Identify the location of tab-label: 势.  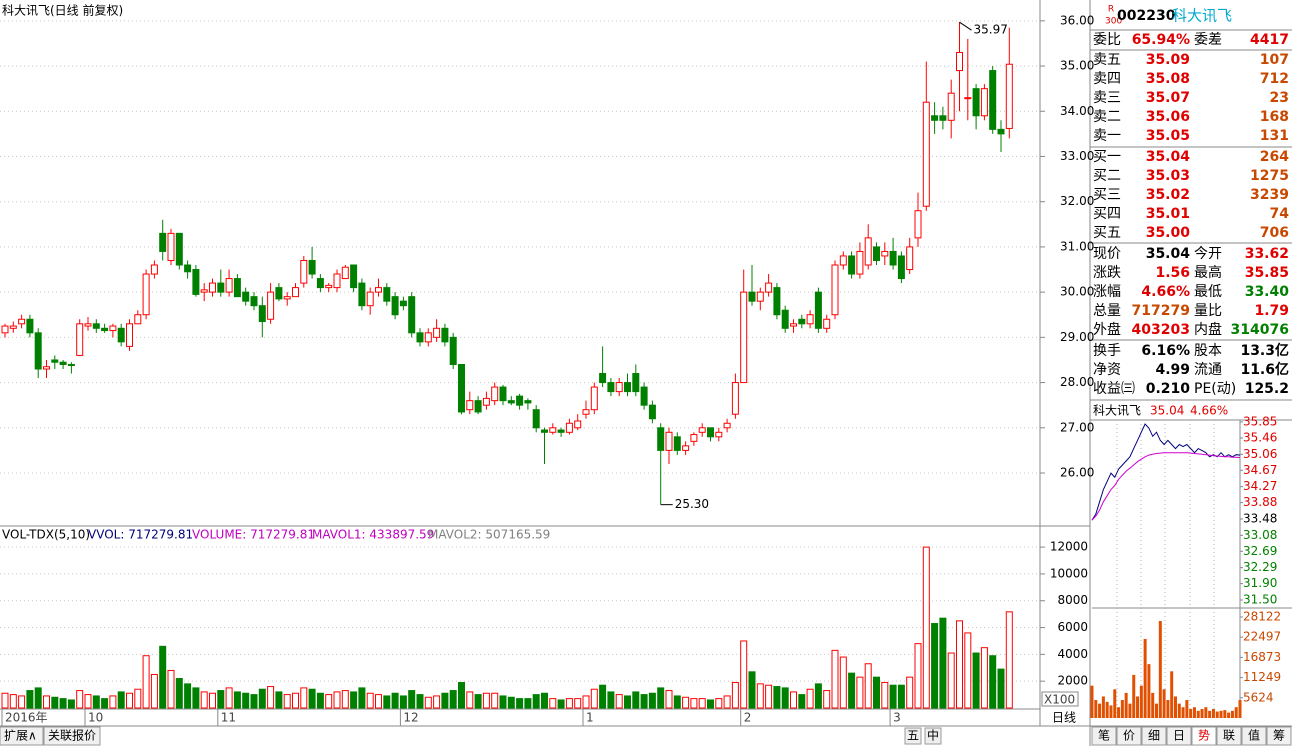
(1204, 736).